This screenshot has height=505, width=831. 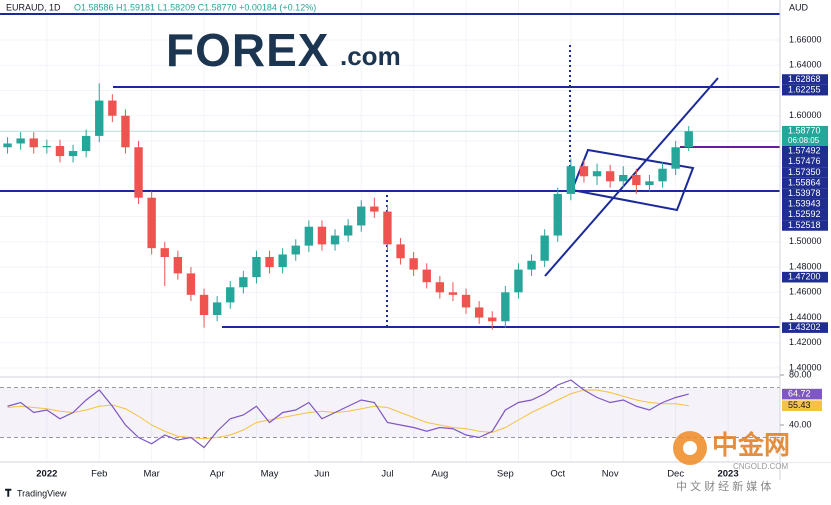 What do you see at coordinates (46, 474) in the screenshot?
I see `x-tick-label: 2022` at bounding box center [46, 474].